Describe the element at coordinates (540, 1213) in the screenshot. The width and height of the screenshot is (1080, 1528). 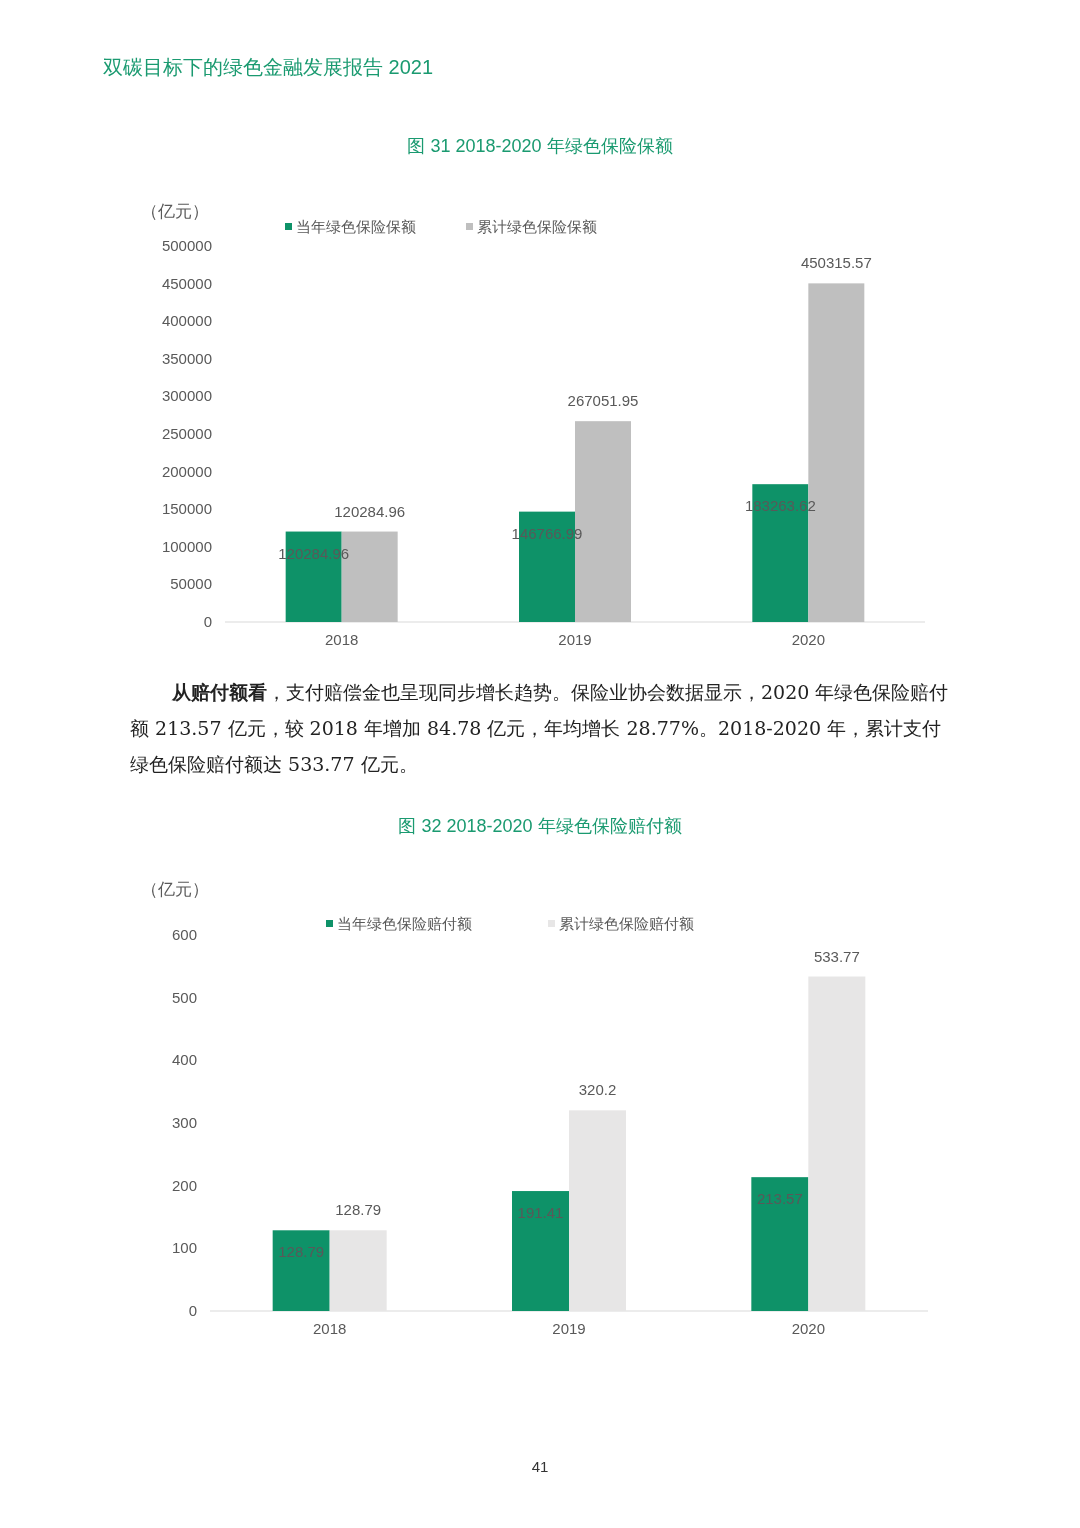
I see `data-label: 191.41` at that location.